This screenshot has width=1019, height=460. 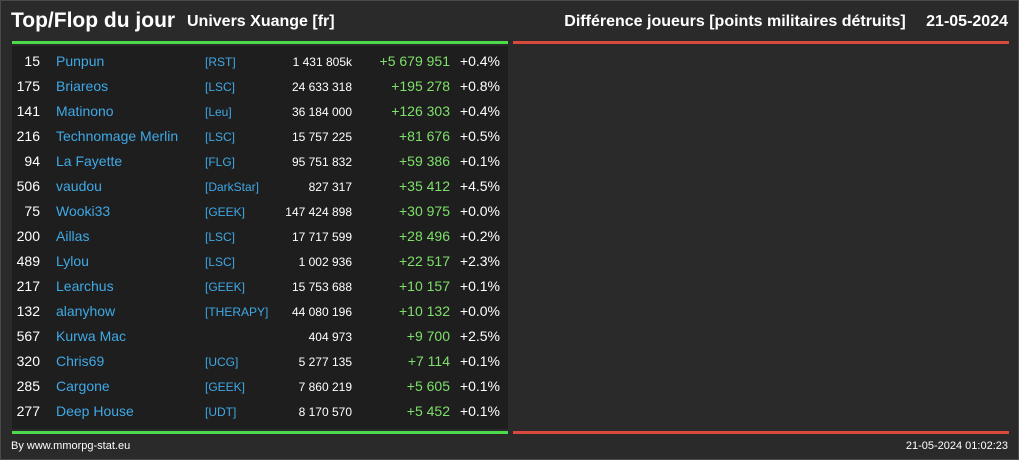 What do you see at coordinates (117, 136) in the screenshot?
I see `player-name-link: Technomage Merlin` at bounding box center [117, 136].